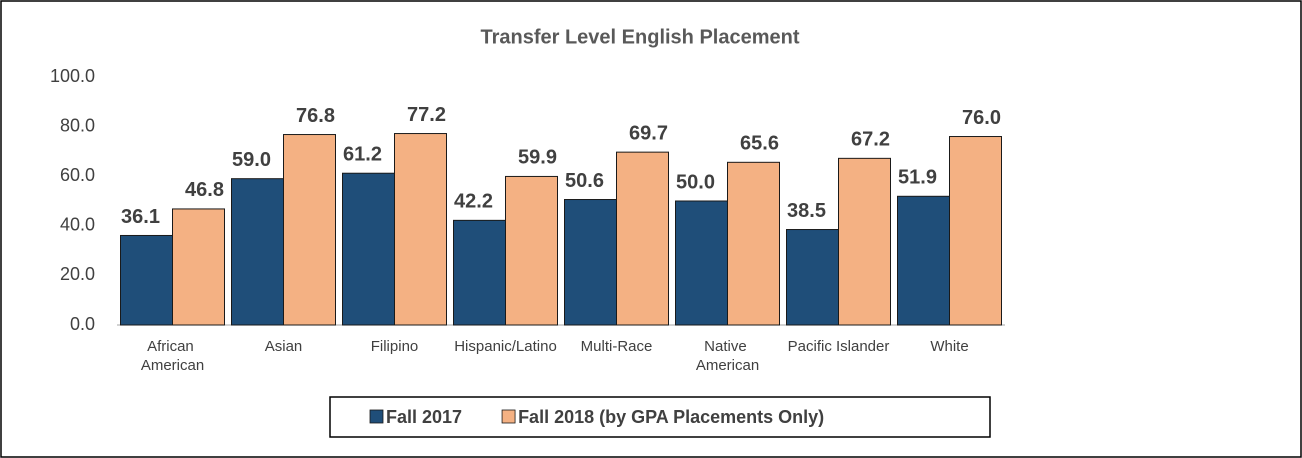  I want to click on x-tick-label: Hispanic/Latino, so click(505, 346).